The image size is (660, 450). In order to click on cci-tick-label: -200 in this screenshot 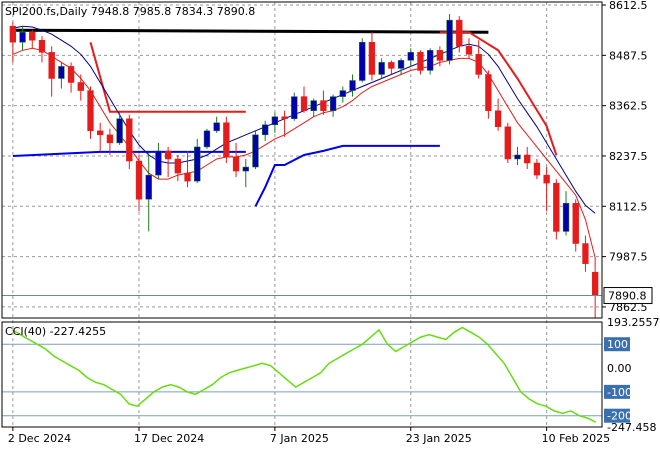, I will do `click(619, 416)`.